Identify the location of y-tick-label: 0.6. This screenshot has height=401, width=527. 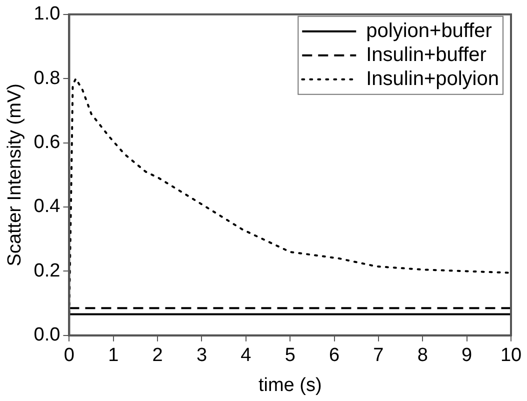
(47, 143).